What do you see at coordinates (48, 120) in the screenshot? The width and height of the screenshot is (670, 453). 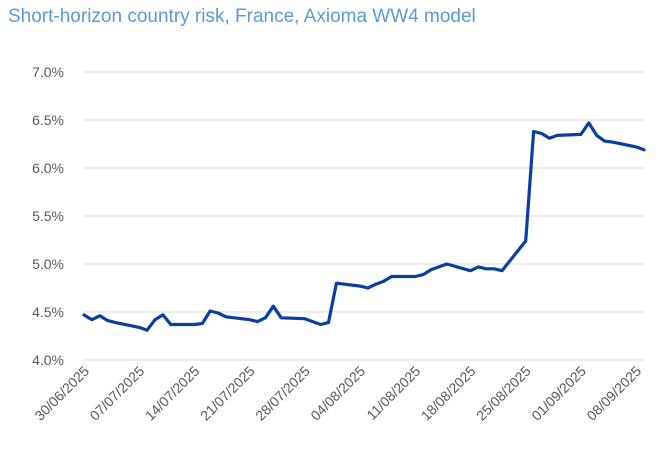 I see `y-tick-label: 6.5%` at bounding box center [48, 120].